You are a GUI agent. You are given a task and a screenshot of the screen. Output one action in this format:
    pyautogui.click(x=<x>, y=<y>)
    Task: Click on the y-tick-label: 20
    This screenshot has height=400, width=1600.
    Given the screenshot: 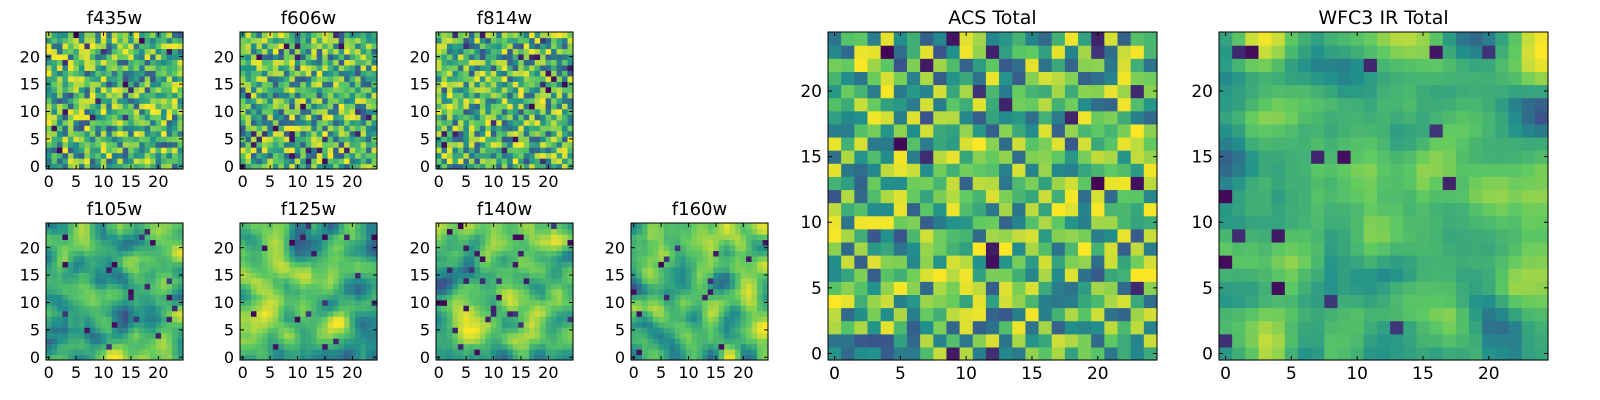 What is the action you would take?
    pyautogui.click(x=224, y=56)
    